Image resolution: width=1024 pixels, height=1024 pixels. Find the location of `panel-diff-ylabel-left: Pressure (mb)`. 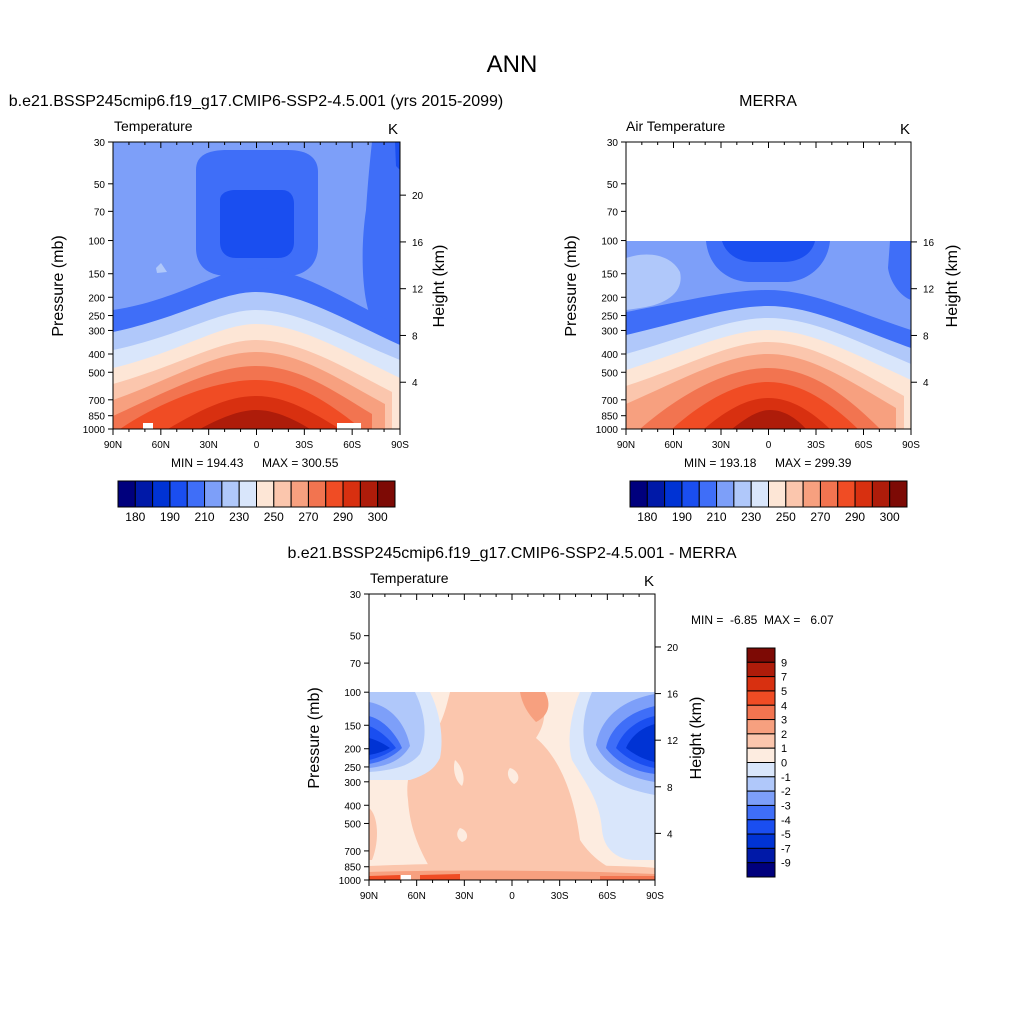

panel-diff-ylabel-left: Pressure (mb) is located at coordinates (314, 737).